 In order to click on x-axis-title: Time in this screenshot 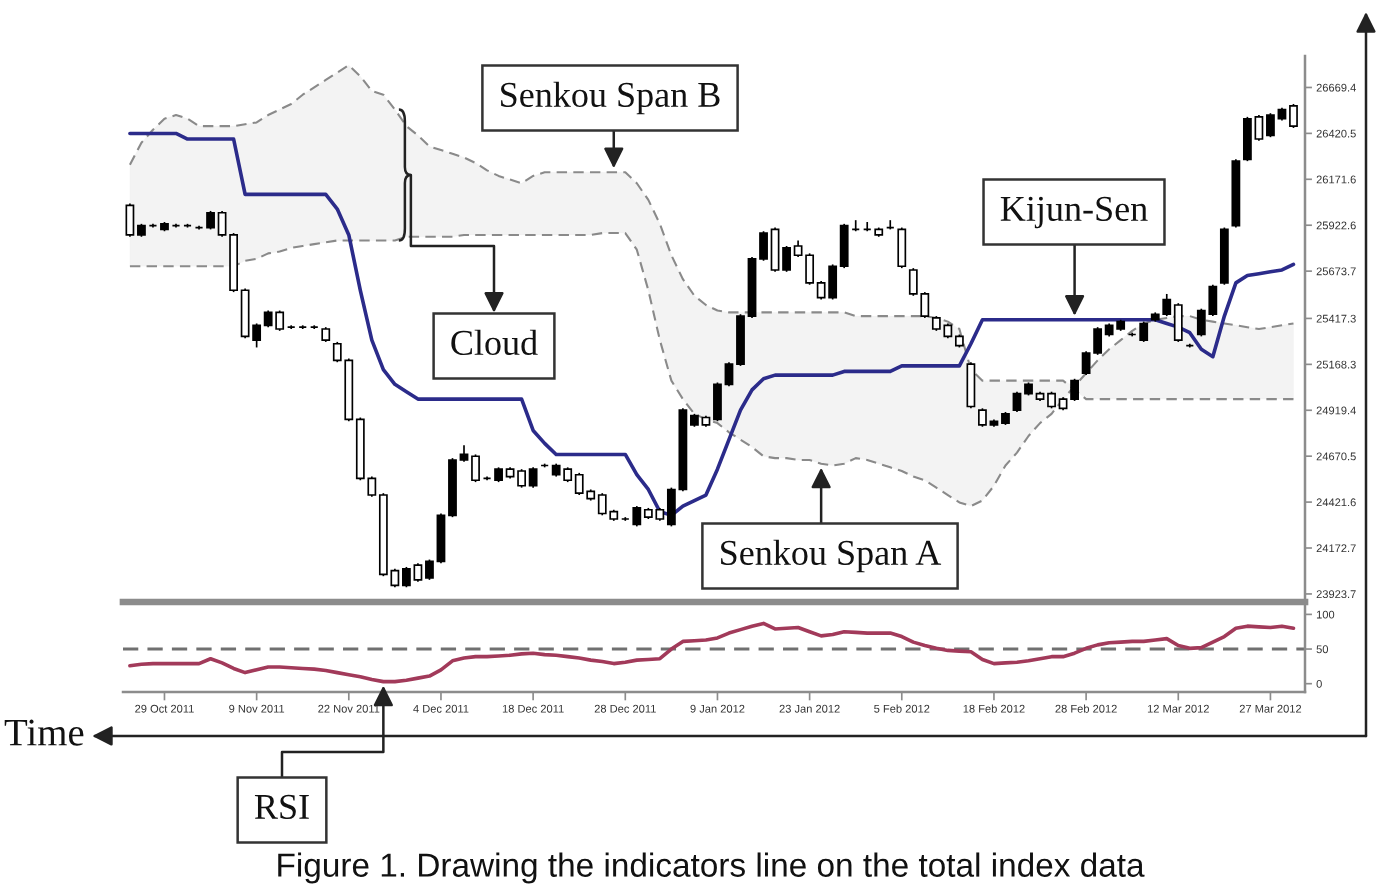, I will do `click(44, 732)`.